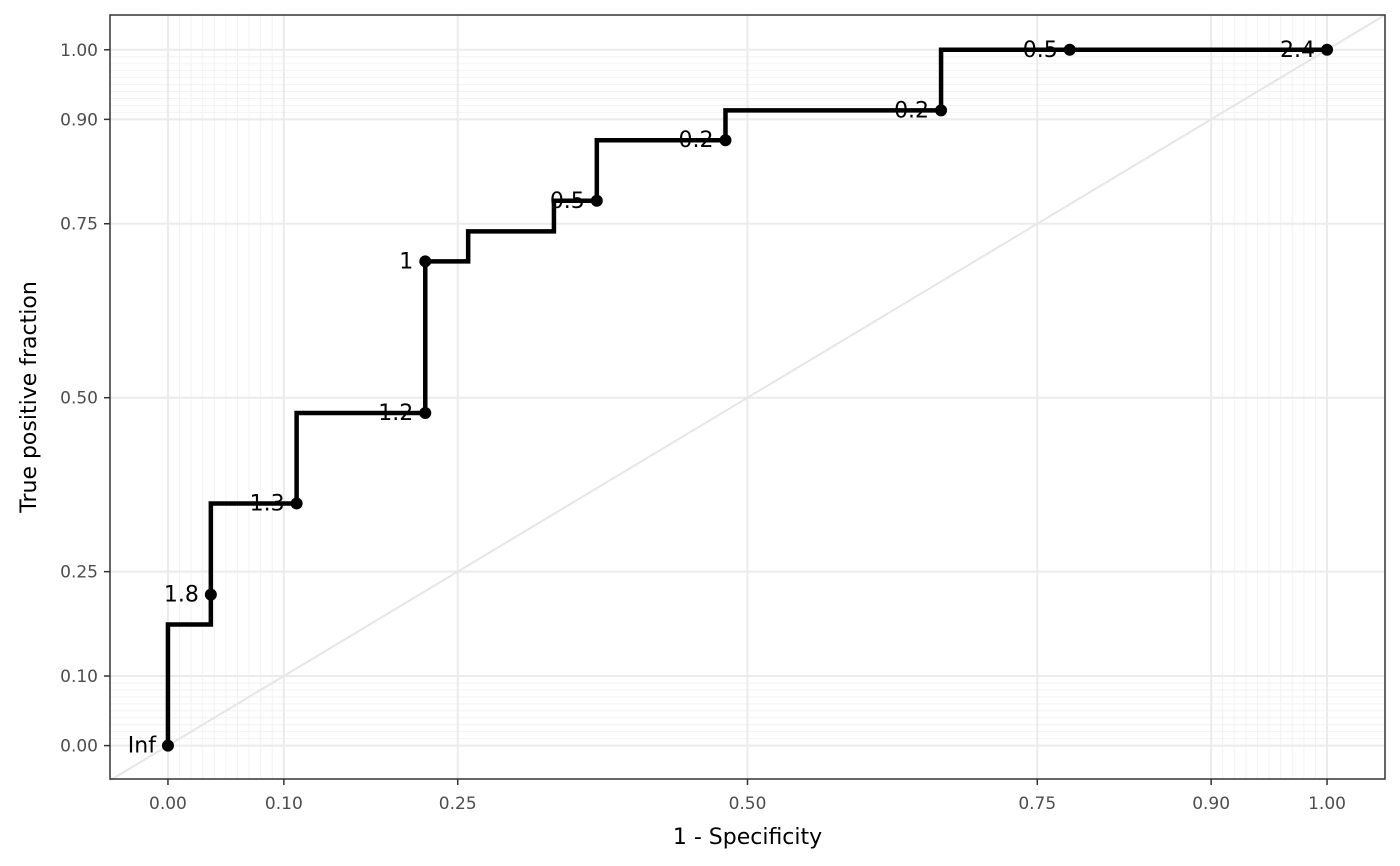 This screenshot has width=1400, height=866. I want to click on cutoff-label: -0.5, so click(1036, 50).